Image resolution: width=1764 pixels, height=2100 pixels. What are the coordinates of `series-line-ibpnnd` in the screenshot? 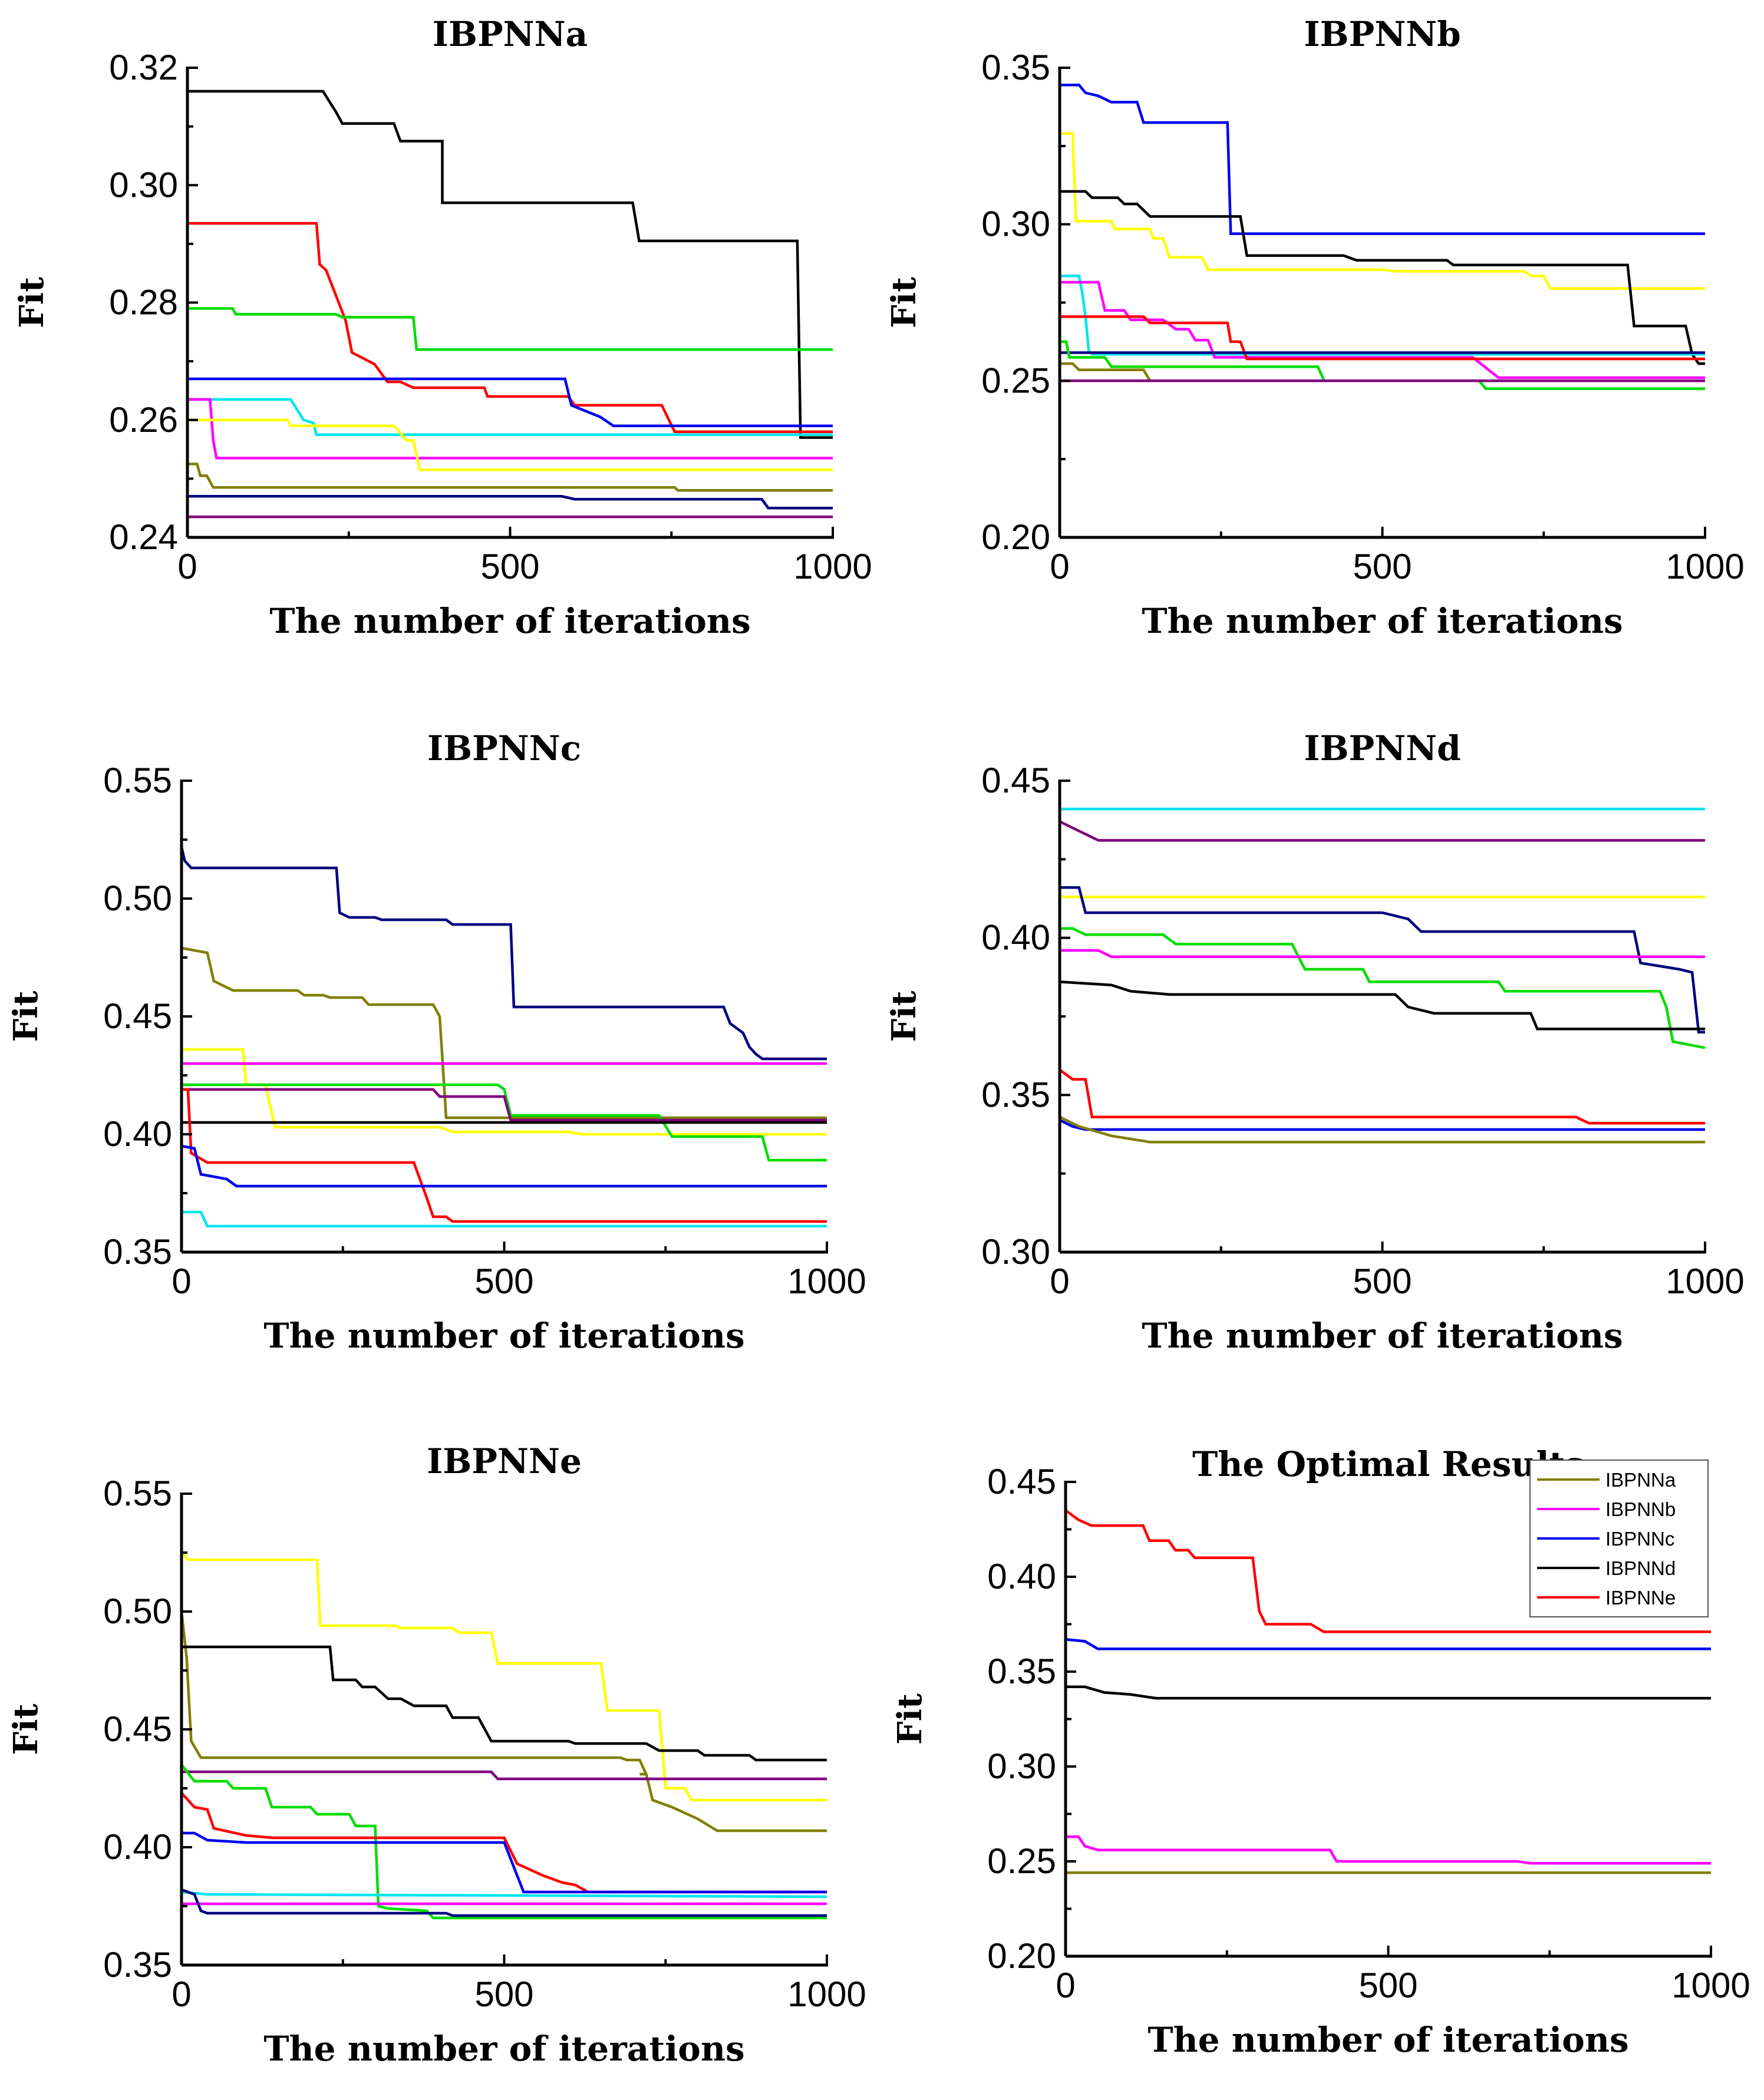 It's located at (1388, 1692).